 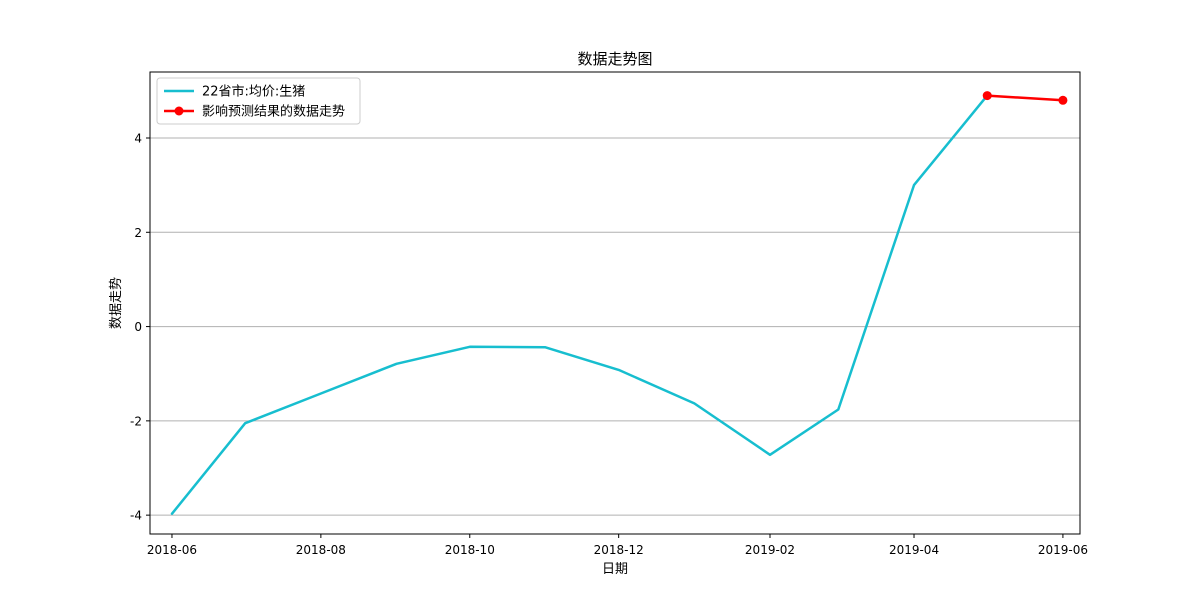 I want to click on legend-box, so click(x=258, y=101).